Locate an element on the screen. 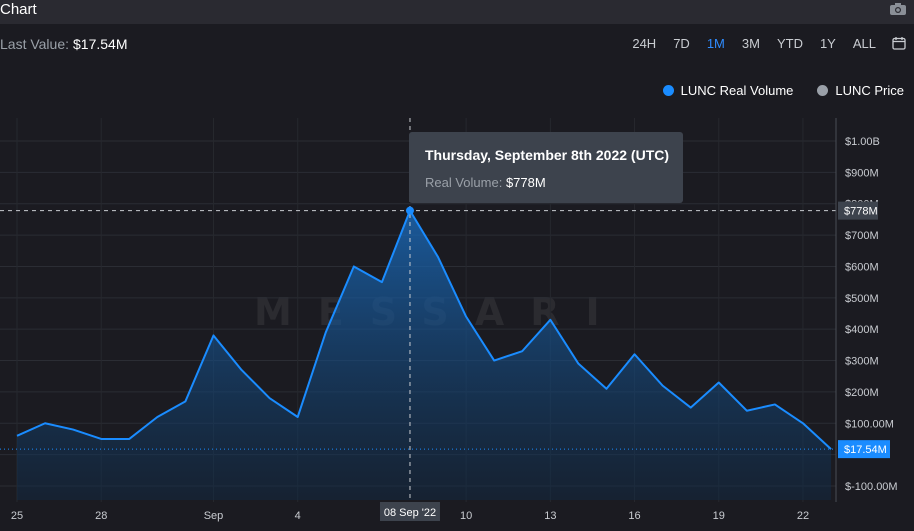 This screenshot has height=531, width=914. range-24h: 24H is located at coordinates (644, 43).